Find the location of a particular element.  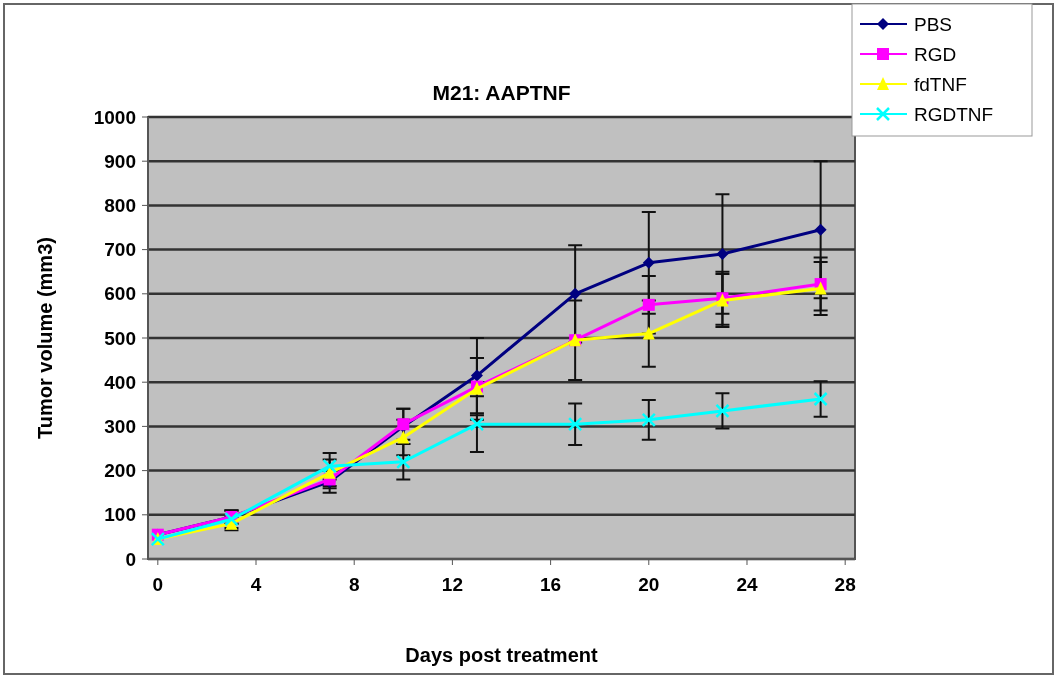

legend-label: RGDTNF is located at coordinates (954, 114).